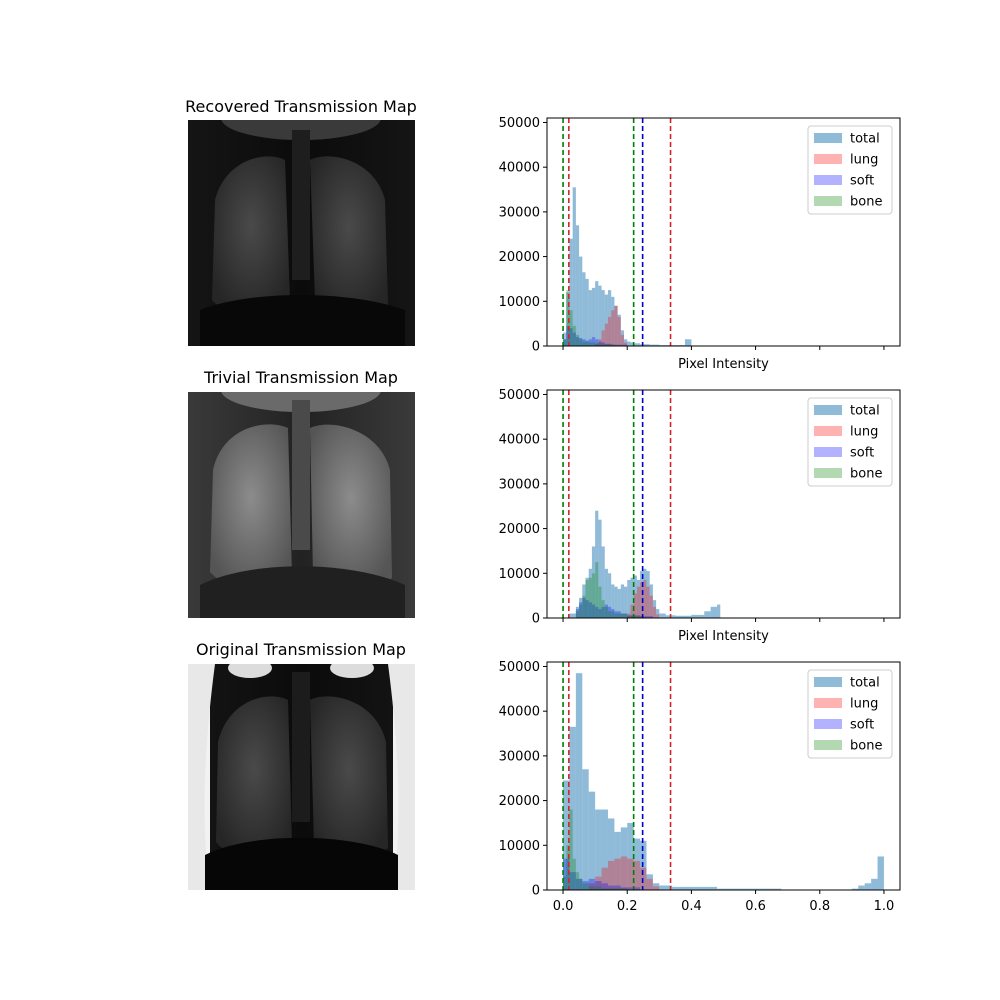 The image size is (1000, 1000). I want to click on x-axis-label: Pixel Intensity, so click(723, 636).